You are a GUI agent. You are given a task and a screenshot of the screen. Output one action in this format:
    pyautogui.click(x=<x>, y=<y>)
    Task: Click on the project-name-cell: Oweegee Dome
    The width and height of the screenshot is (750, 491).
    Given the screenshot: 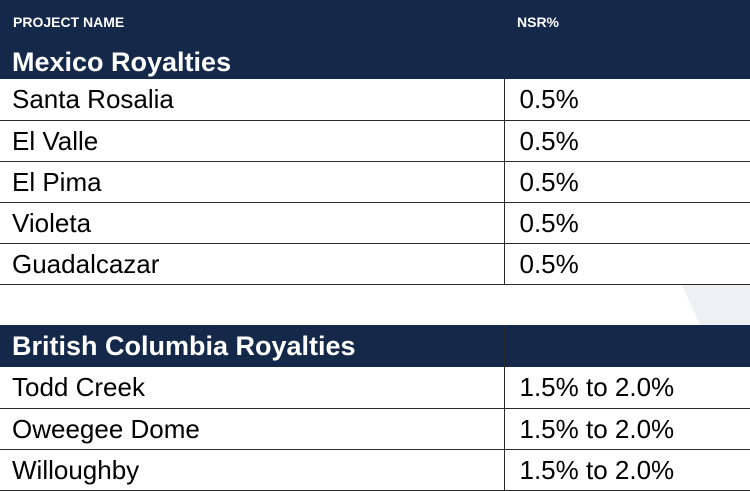 What is the action you would take?
    pyautogui.click(x=252, y=429)
    